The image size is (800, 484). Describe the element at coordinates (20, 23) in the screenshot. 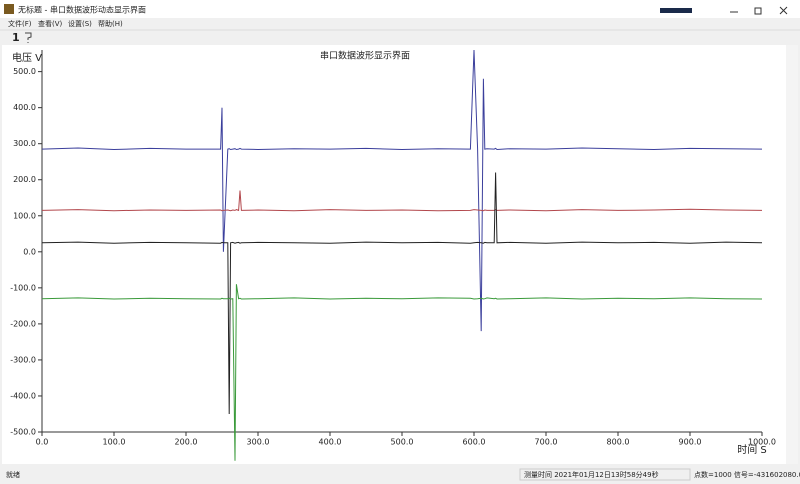

I see `menu-item: 文件(F)` at that location.